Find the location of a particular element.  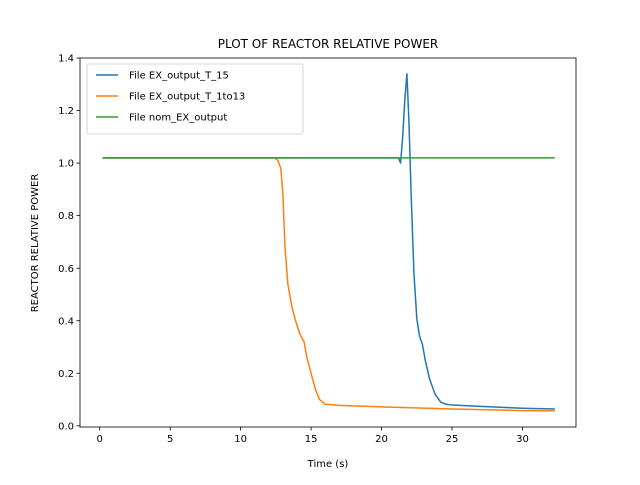

y-tick-label: 1.0 is located at coordinates (66, 164).